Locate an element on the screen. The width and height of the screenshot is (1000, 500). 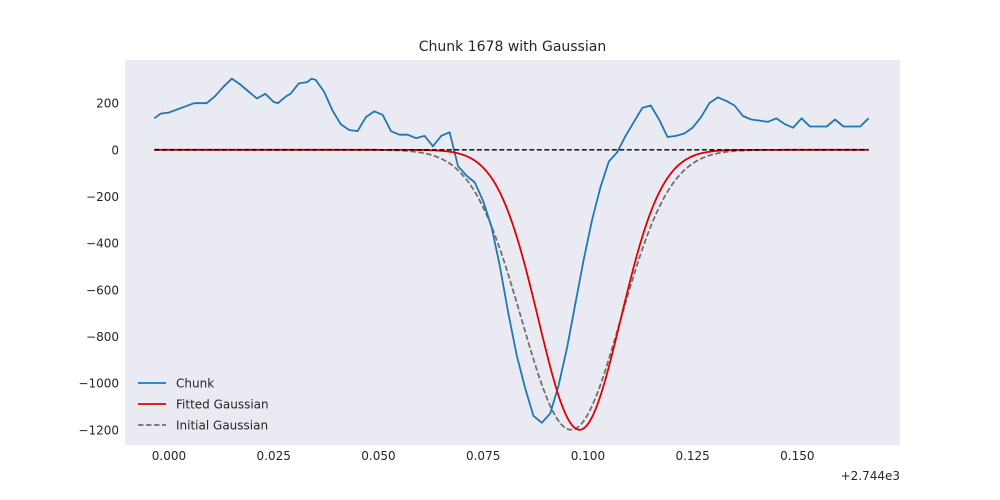
y-tick-label: −400 is located at coordinates (102, 244).